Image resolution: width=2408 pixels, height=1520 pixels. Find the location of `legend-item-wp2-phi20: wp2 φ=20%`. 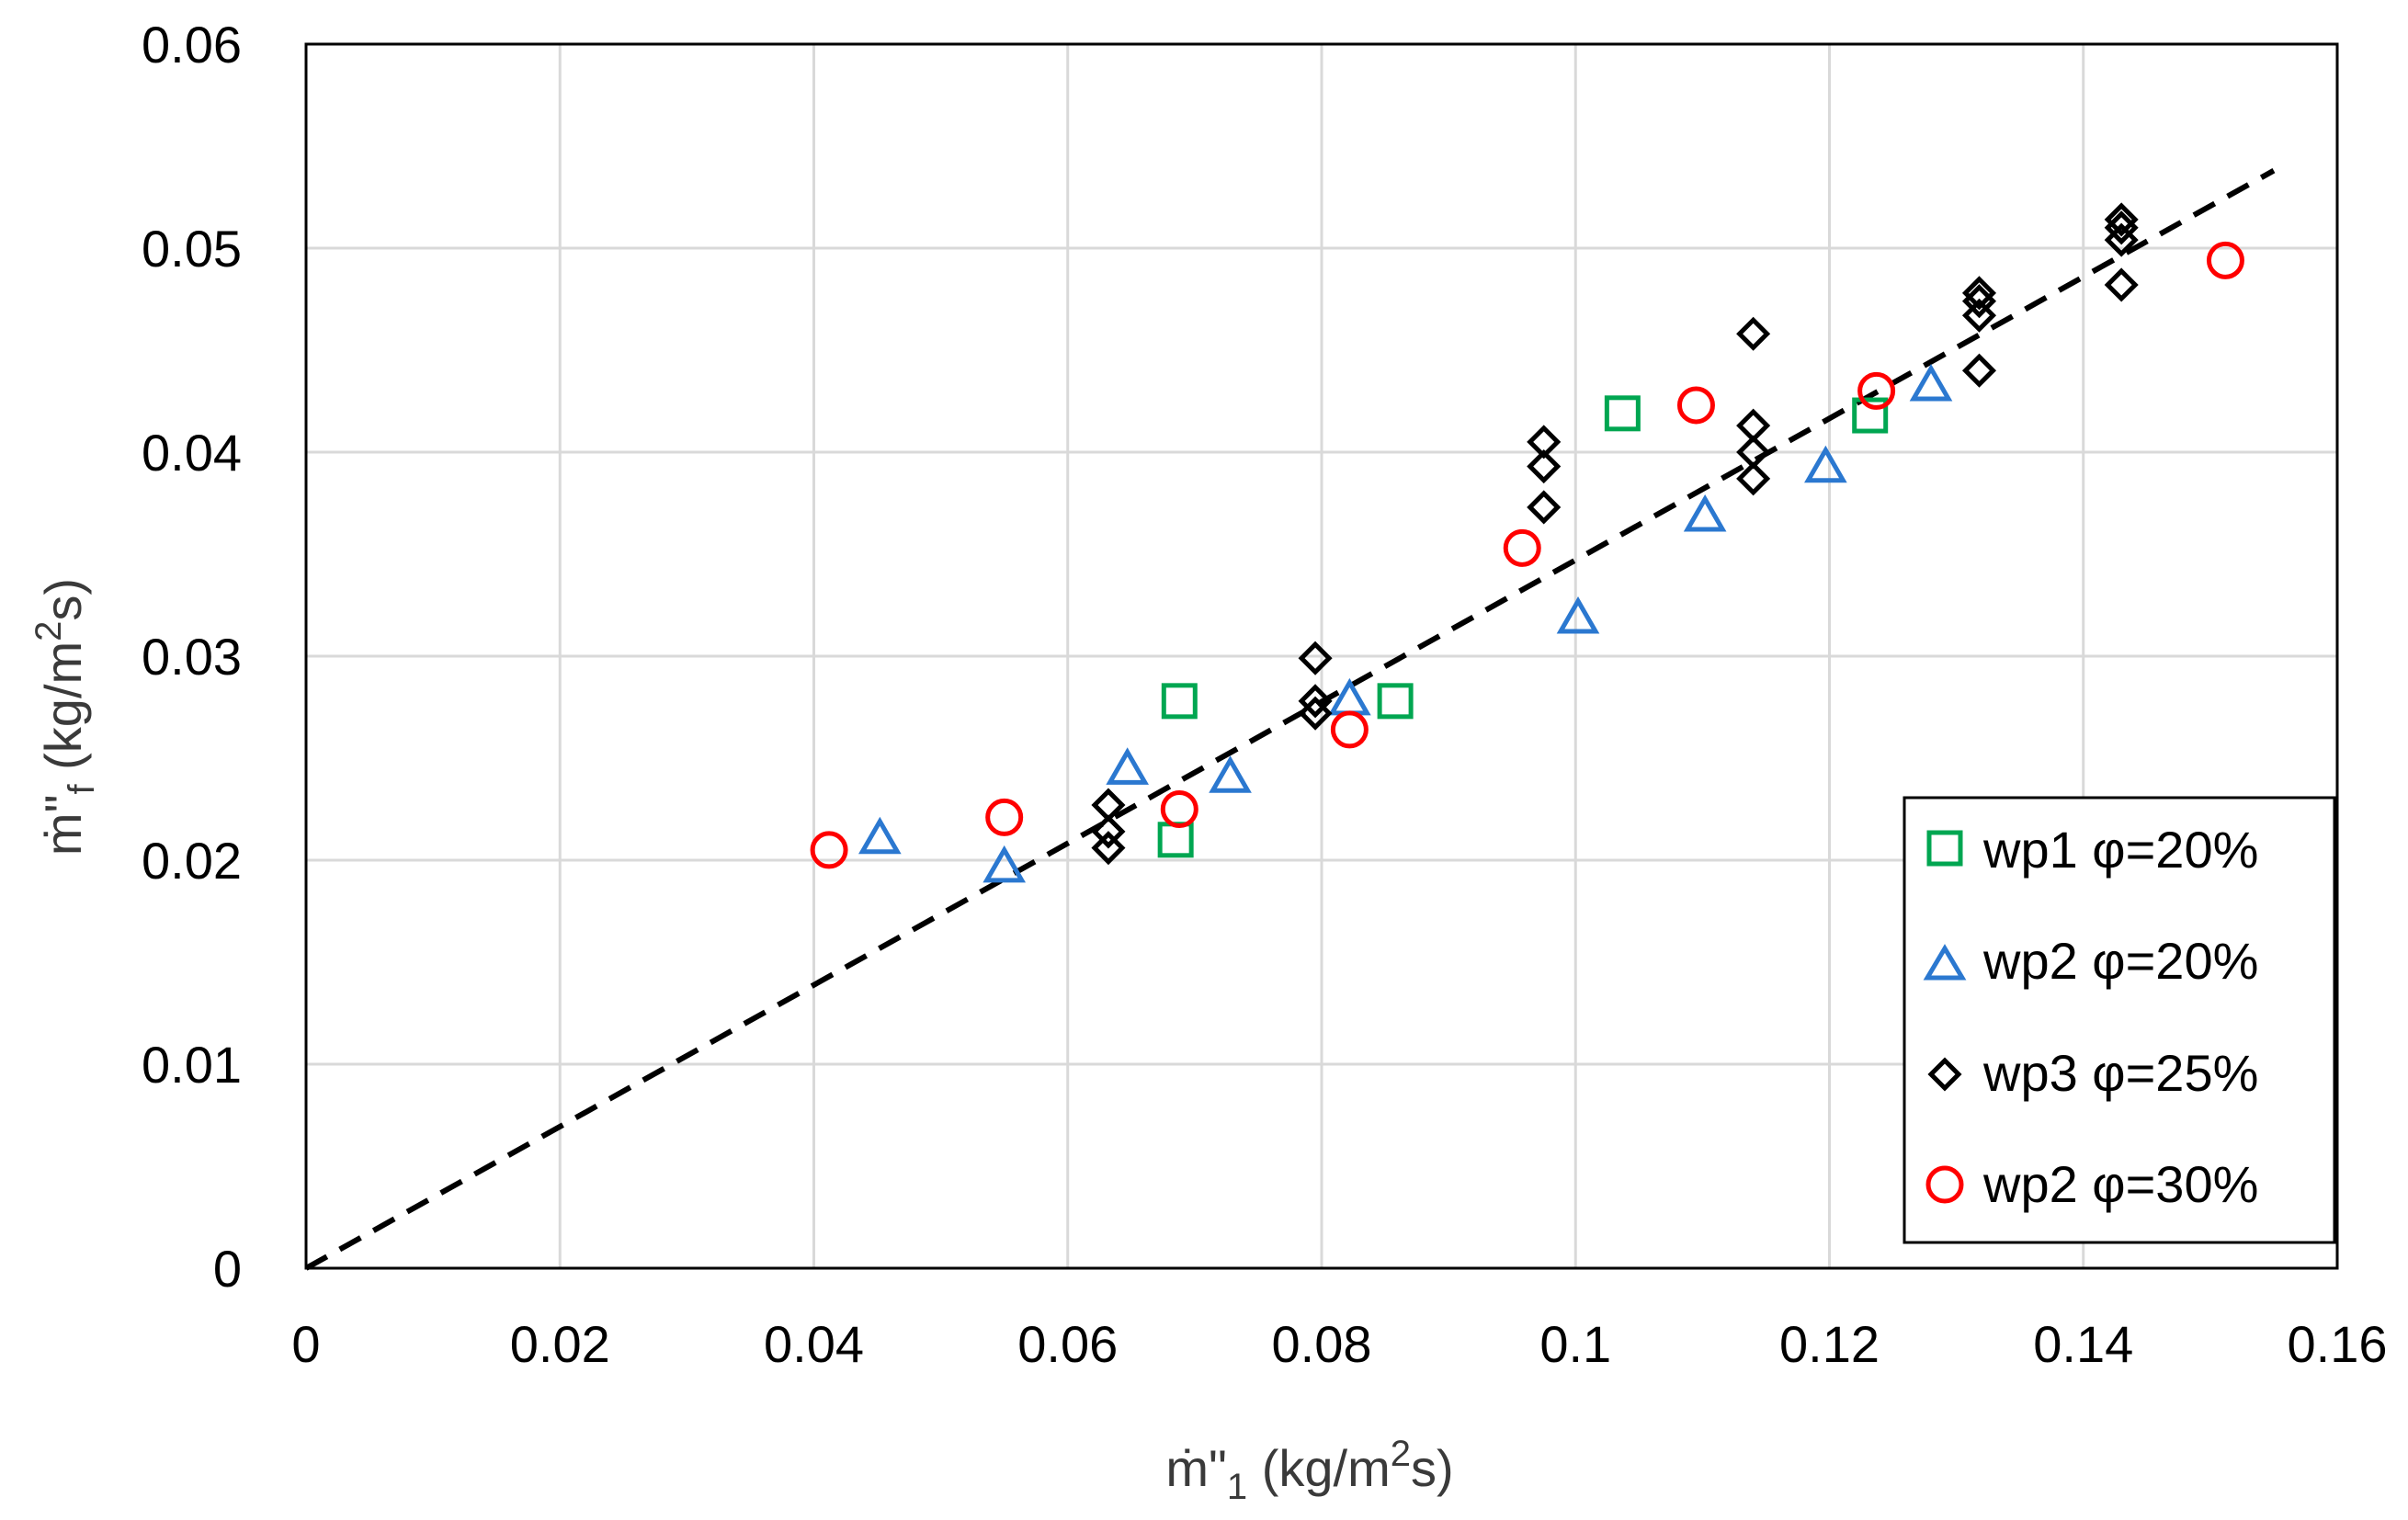

legend-item-wp2-phi20: wp2 φ=20% is located at coordinates (2090, 961).